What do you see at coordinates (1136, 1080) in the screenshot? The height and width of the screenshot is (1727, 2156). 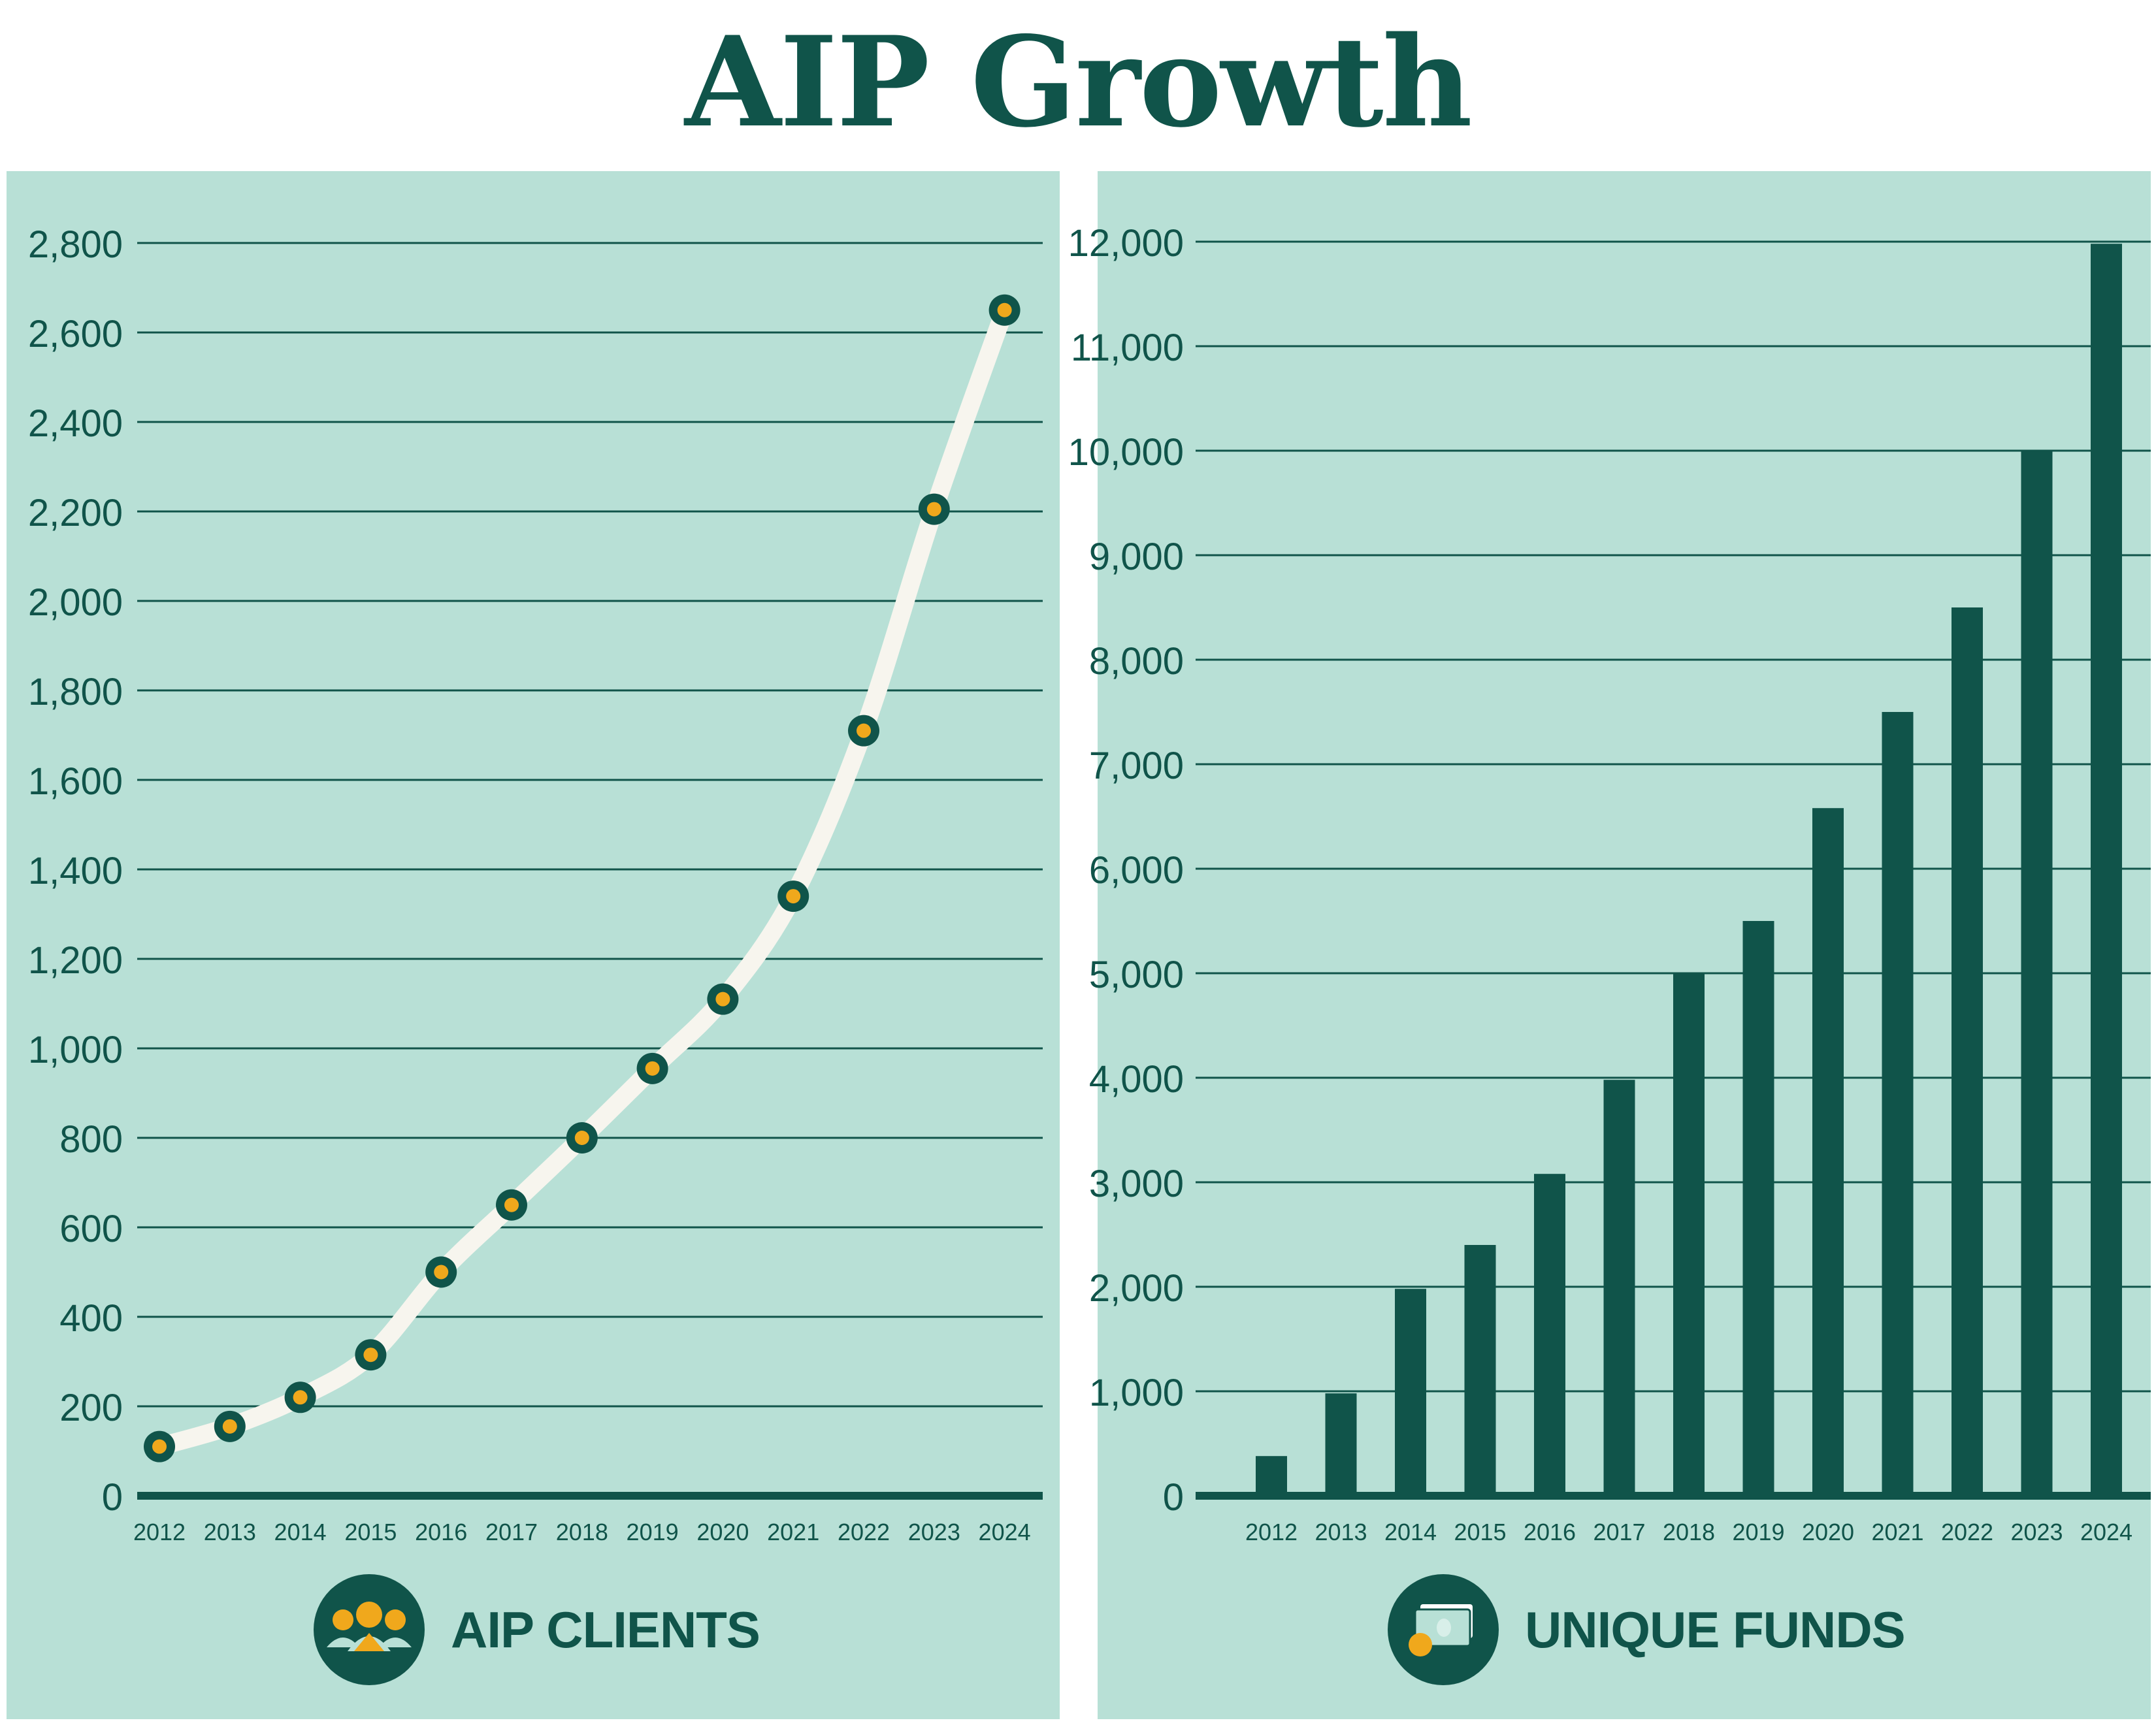 I see `y-tick-label: 4,000` at bounding box center [1136, 1080].